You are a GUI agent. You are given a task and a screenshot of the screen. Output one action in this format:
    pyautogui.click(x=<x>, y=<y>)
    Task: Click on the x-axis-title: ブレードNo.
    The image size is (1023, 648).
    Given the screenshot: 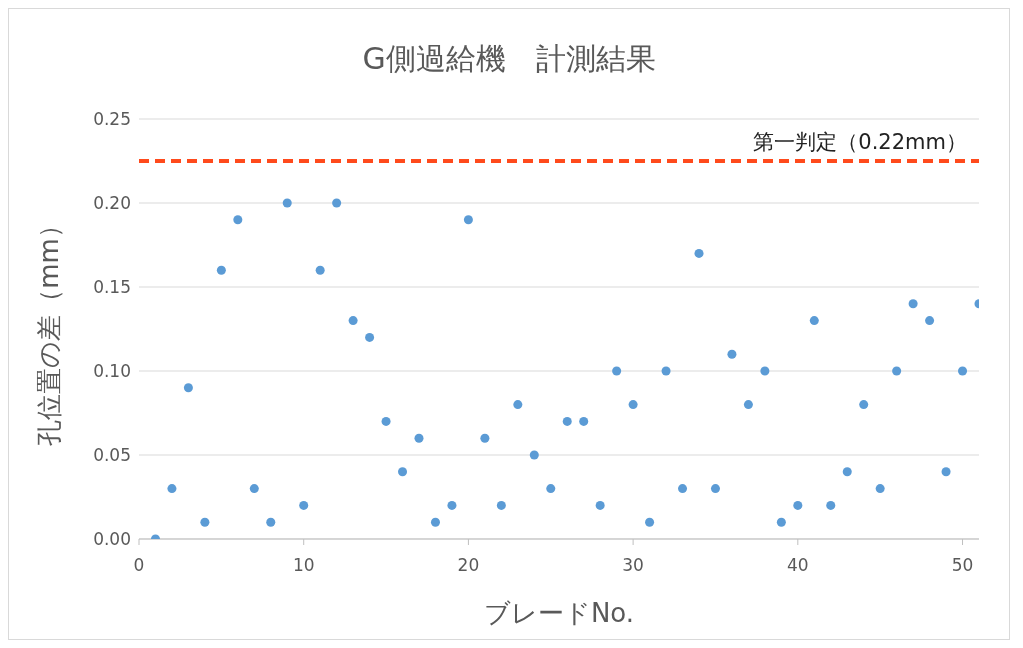 What is the action you would take?
    pyautogui.click(x=559, y=613)
    